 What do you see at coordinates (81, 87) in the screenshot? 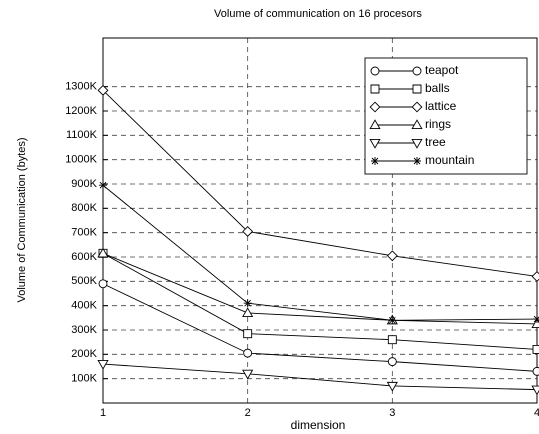
I see `y-tick-label: 1300K` at bounding box center [81, 87].